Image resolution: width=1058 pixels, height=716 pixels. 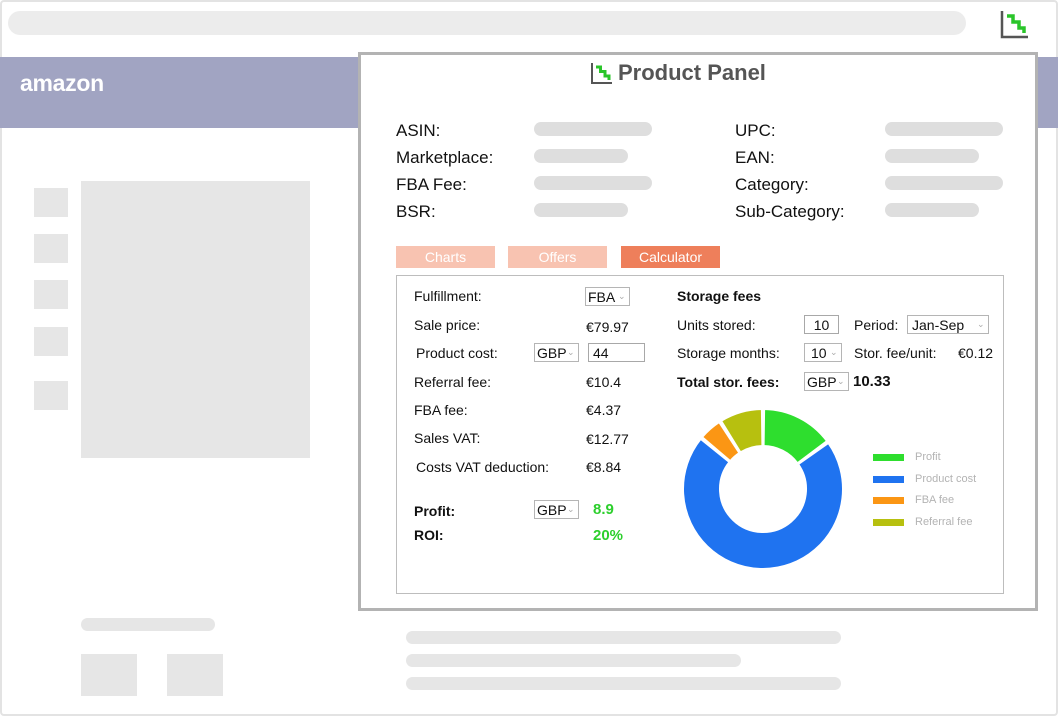 I want to click on bsr-value-placeholder, so click(x=581, y=210).